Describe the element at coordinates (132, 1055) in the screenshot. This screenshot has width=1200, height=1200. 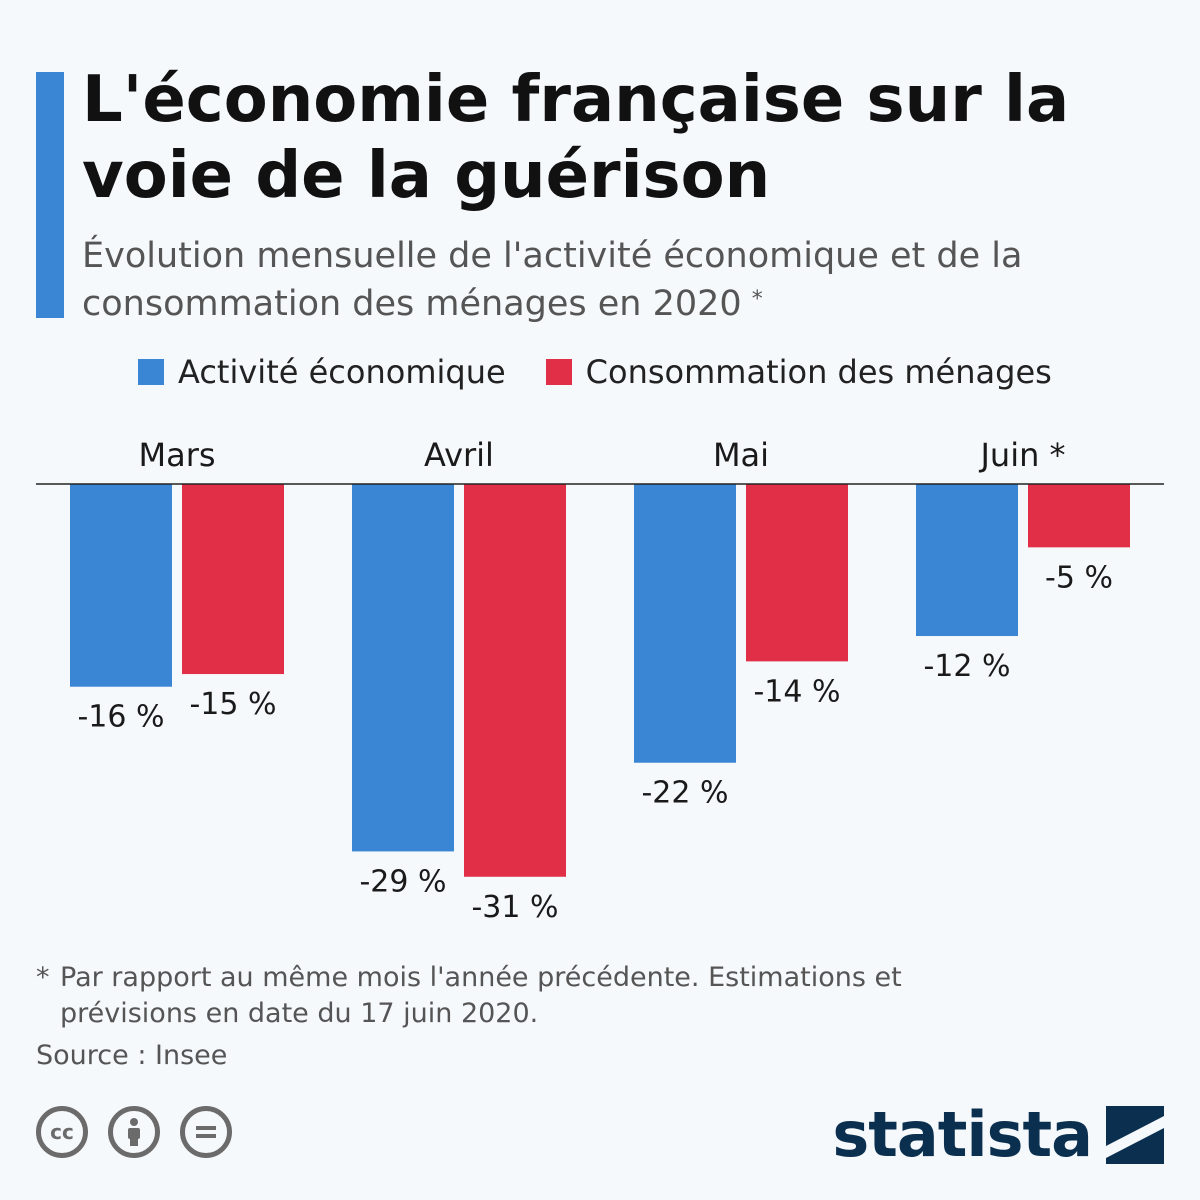
I see `source-note: Source : Insee` at that location.